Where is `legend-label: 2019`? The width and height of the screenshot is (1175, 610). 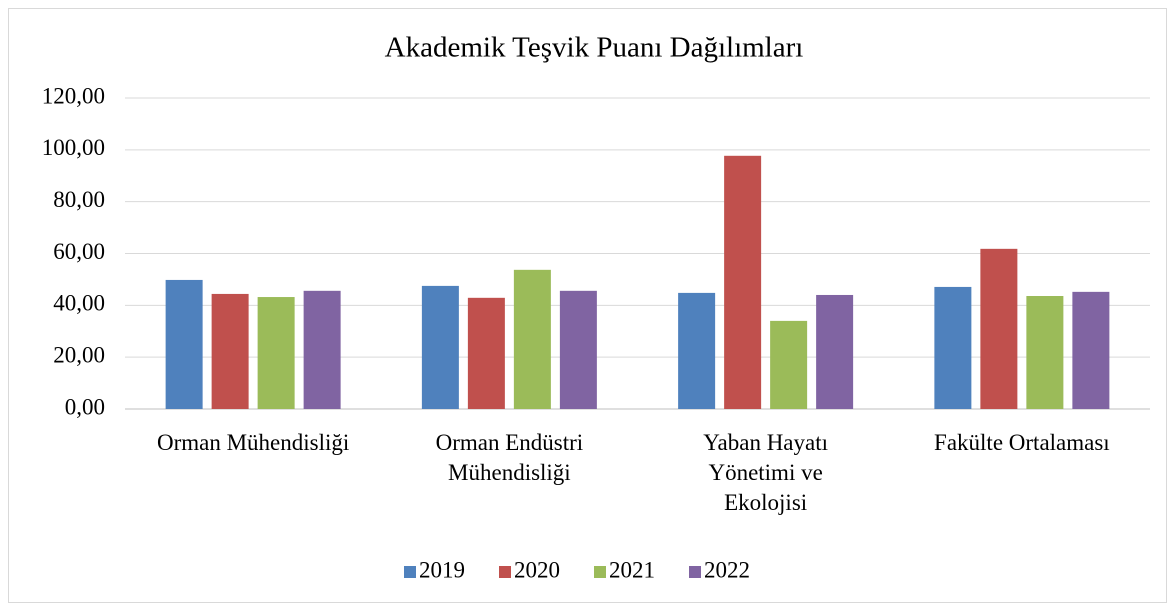
legend-label: 2019 is located at coordinates (442, 569).